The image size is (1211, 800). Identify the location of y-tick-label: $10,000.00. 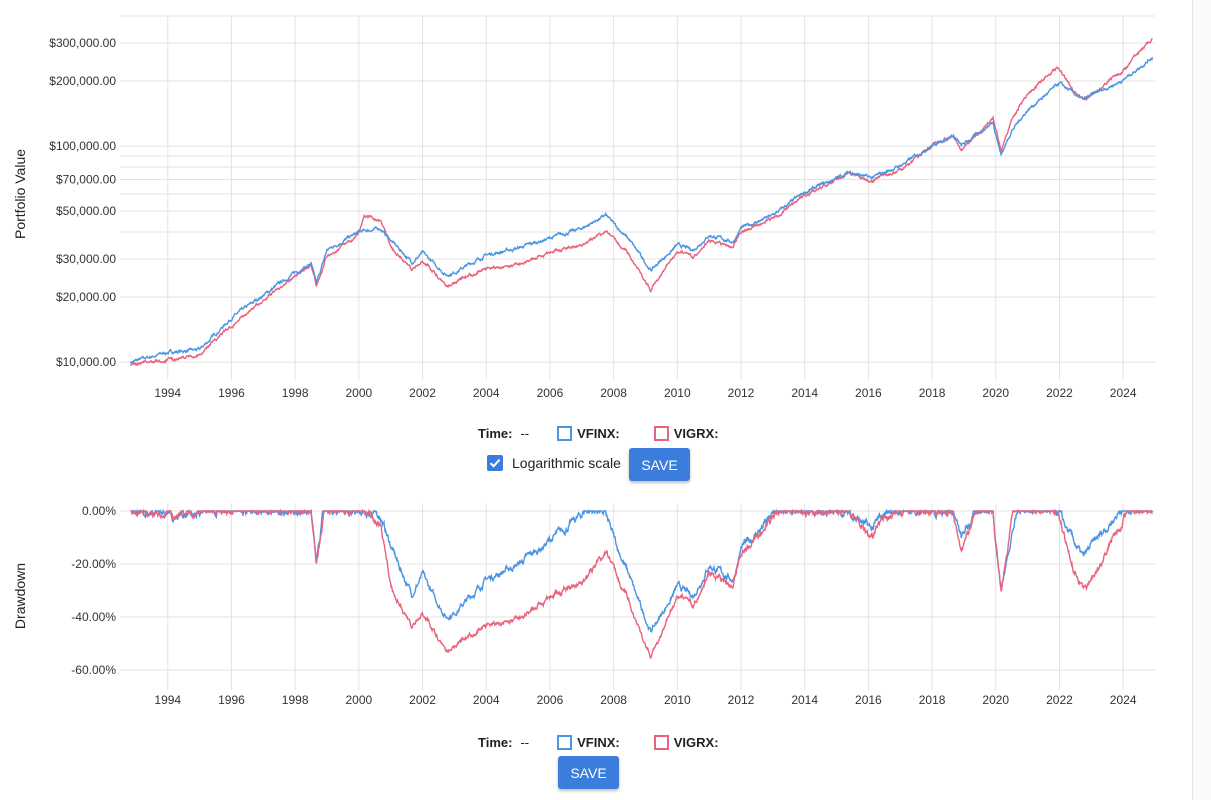
(86, 362).